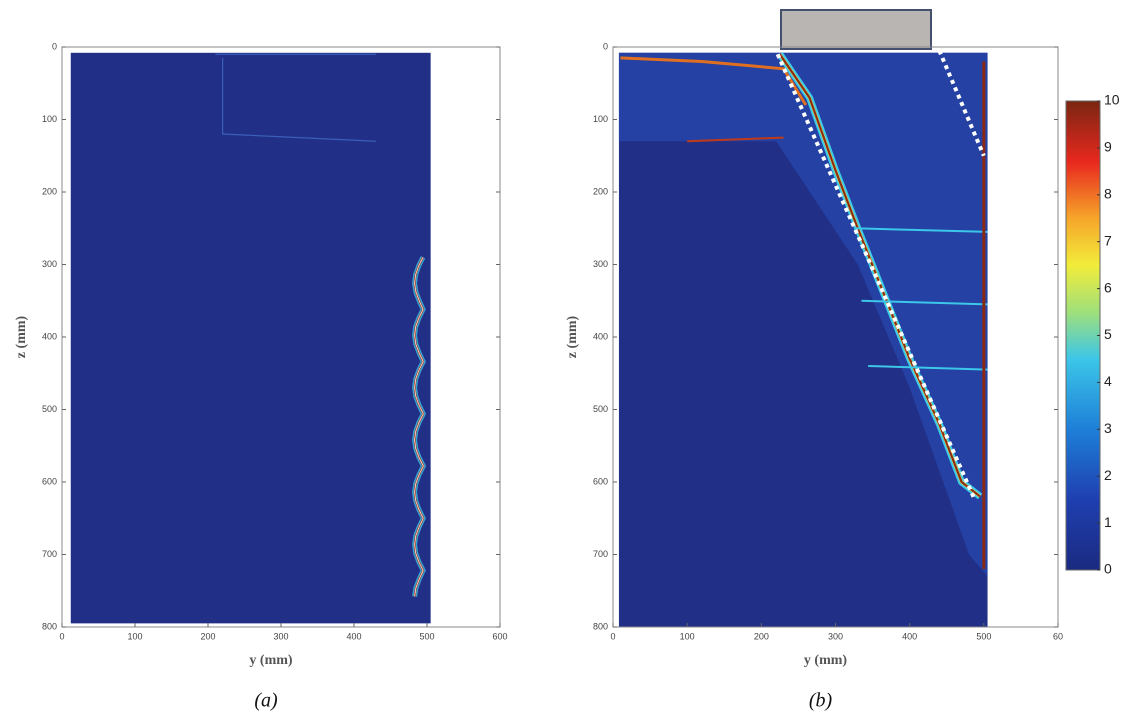 This screenshot has width=1124, height=718. What do you see at coordinates (1108, 522) in the screenshot?
I see `colorbar-tick-label: 1` at bounding box center [1108, 522].